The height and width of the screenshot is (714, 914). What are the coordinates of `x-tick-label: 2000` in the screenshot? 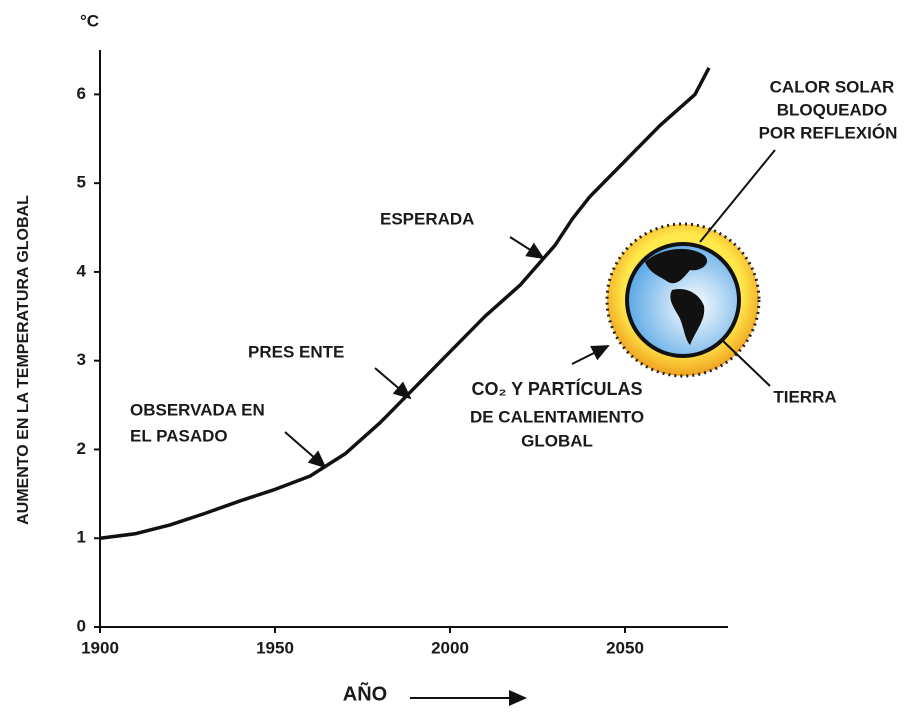 It's located at (450, 647).